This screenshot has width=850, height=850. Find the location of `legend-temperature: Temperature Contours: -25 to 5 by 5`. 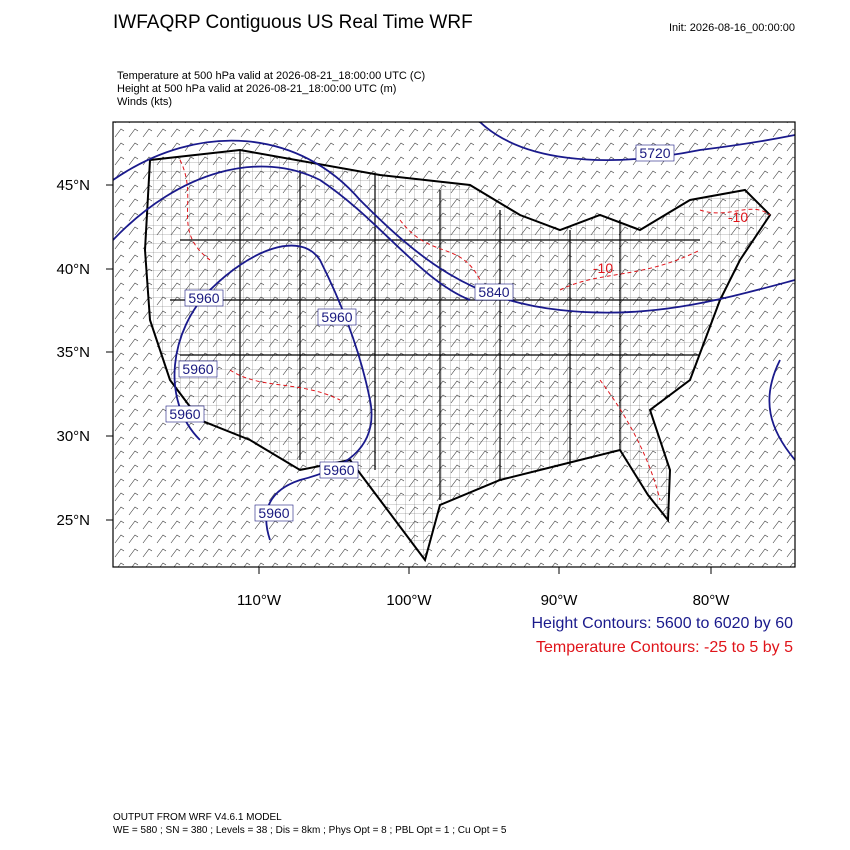

legend-temperature: Temperature Contours: -25 to 5 by 5 is located at coordinates (664, 647).